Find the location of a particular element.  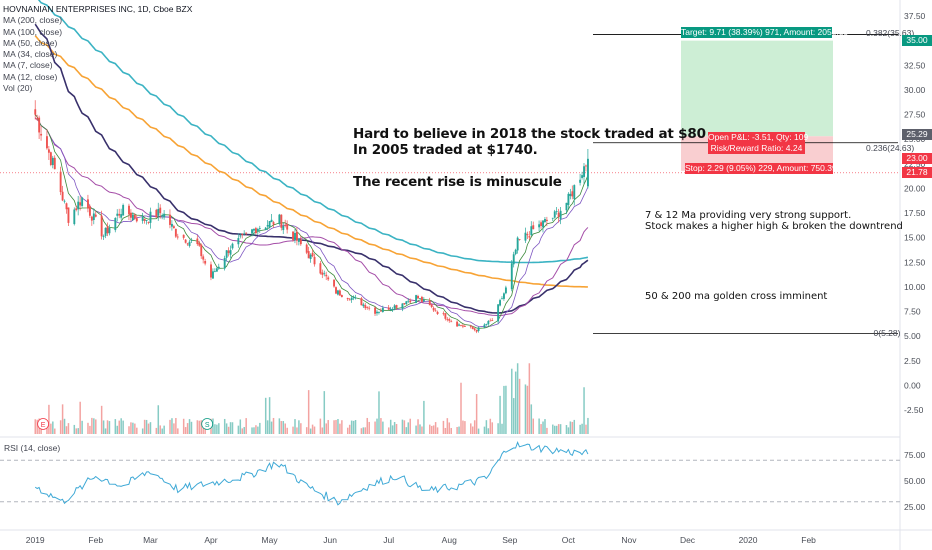

legend-ma7: MA (7, close) is located at coordinates (28, 65).